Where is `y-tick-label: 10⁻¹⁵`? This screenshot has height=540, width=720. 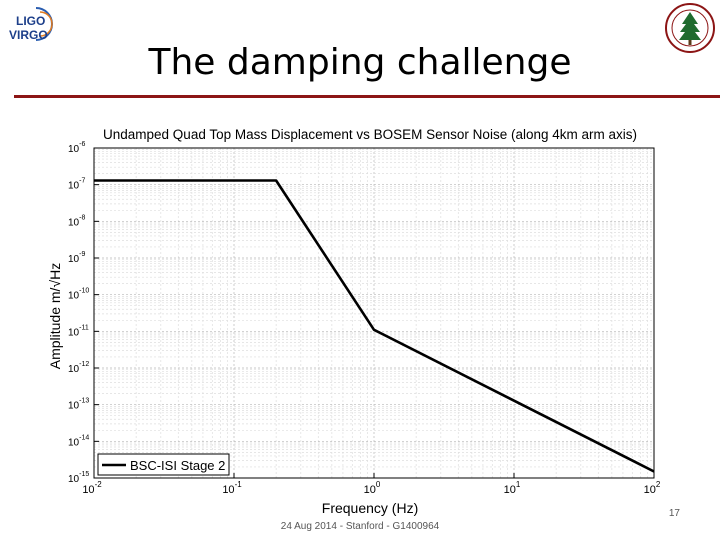 y-tick-label: 10⁻¹⁵ is located at coordinates (78, 478).